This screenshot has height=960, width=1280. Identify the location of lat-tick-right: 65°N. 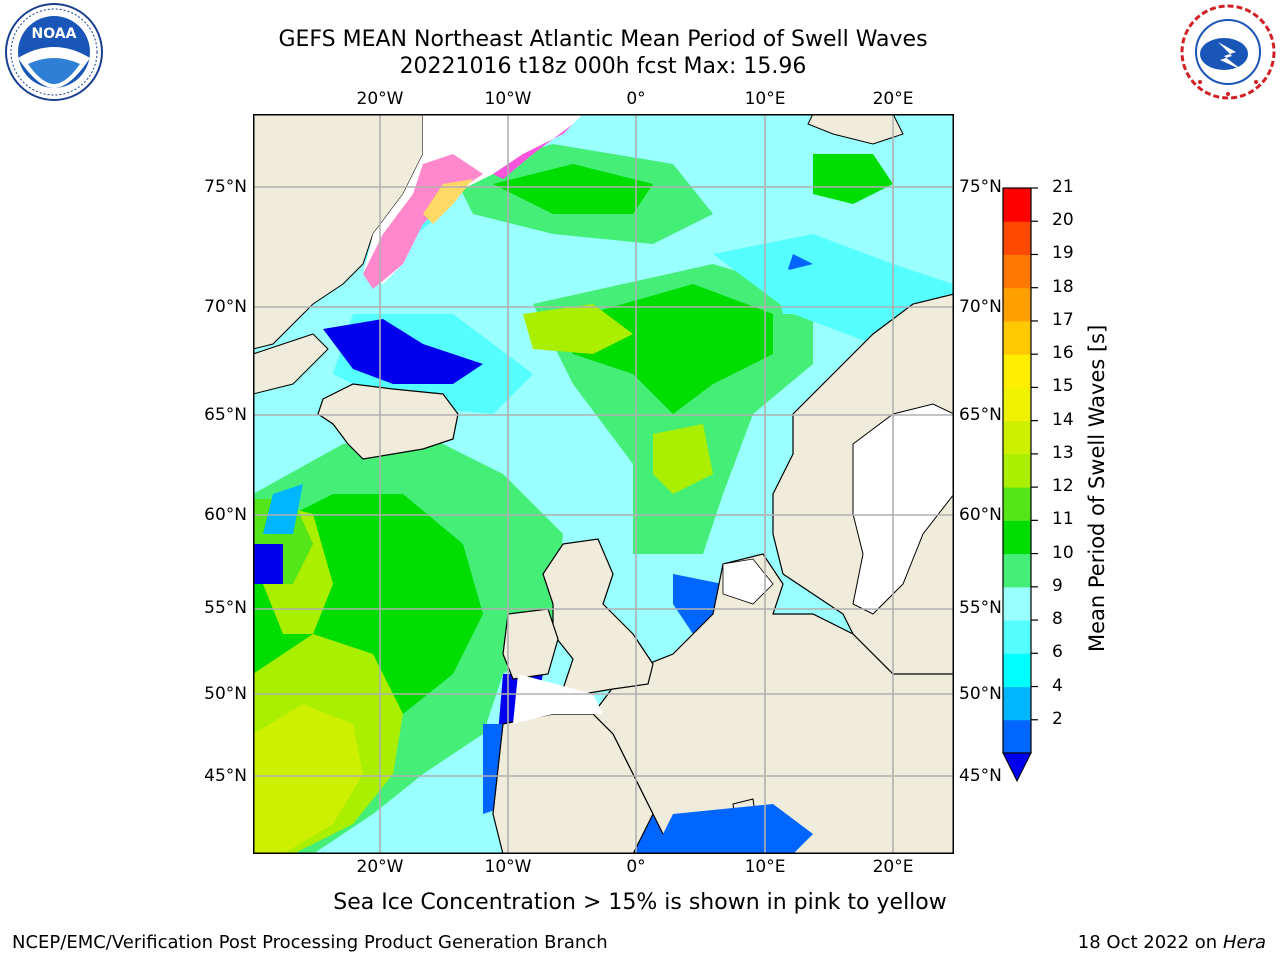
(980, 415).